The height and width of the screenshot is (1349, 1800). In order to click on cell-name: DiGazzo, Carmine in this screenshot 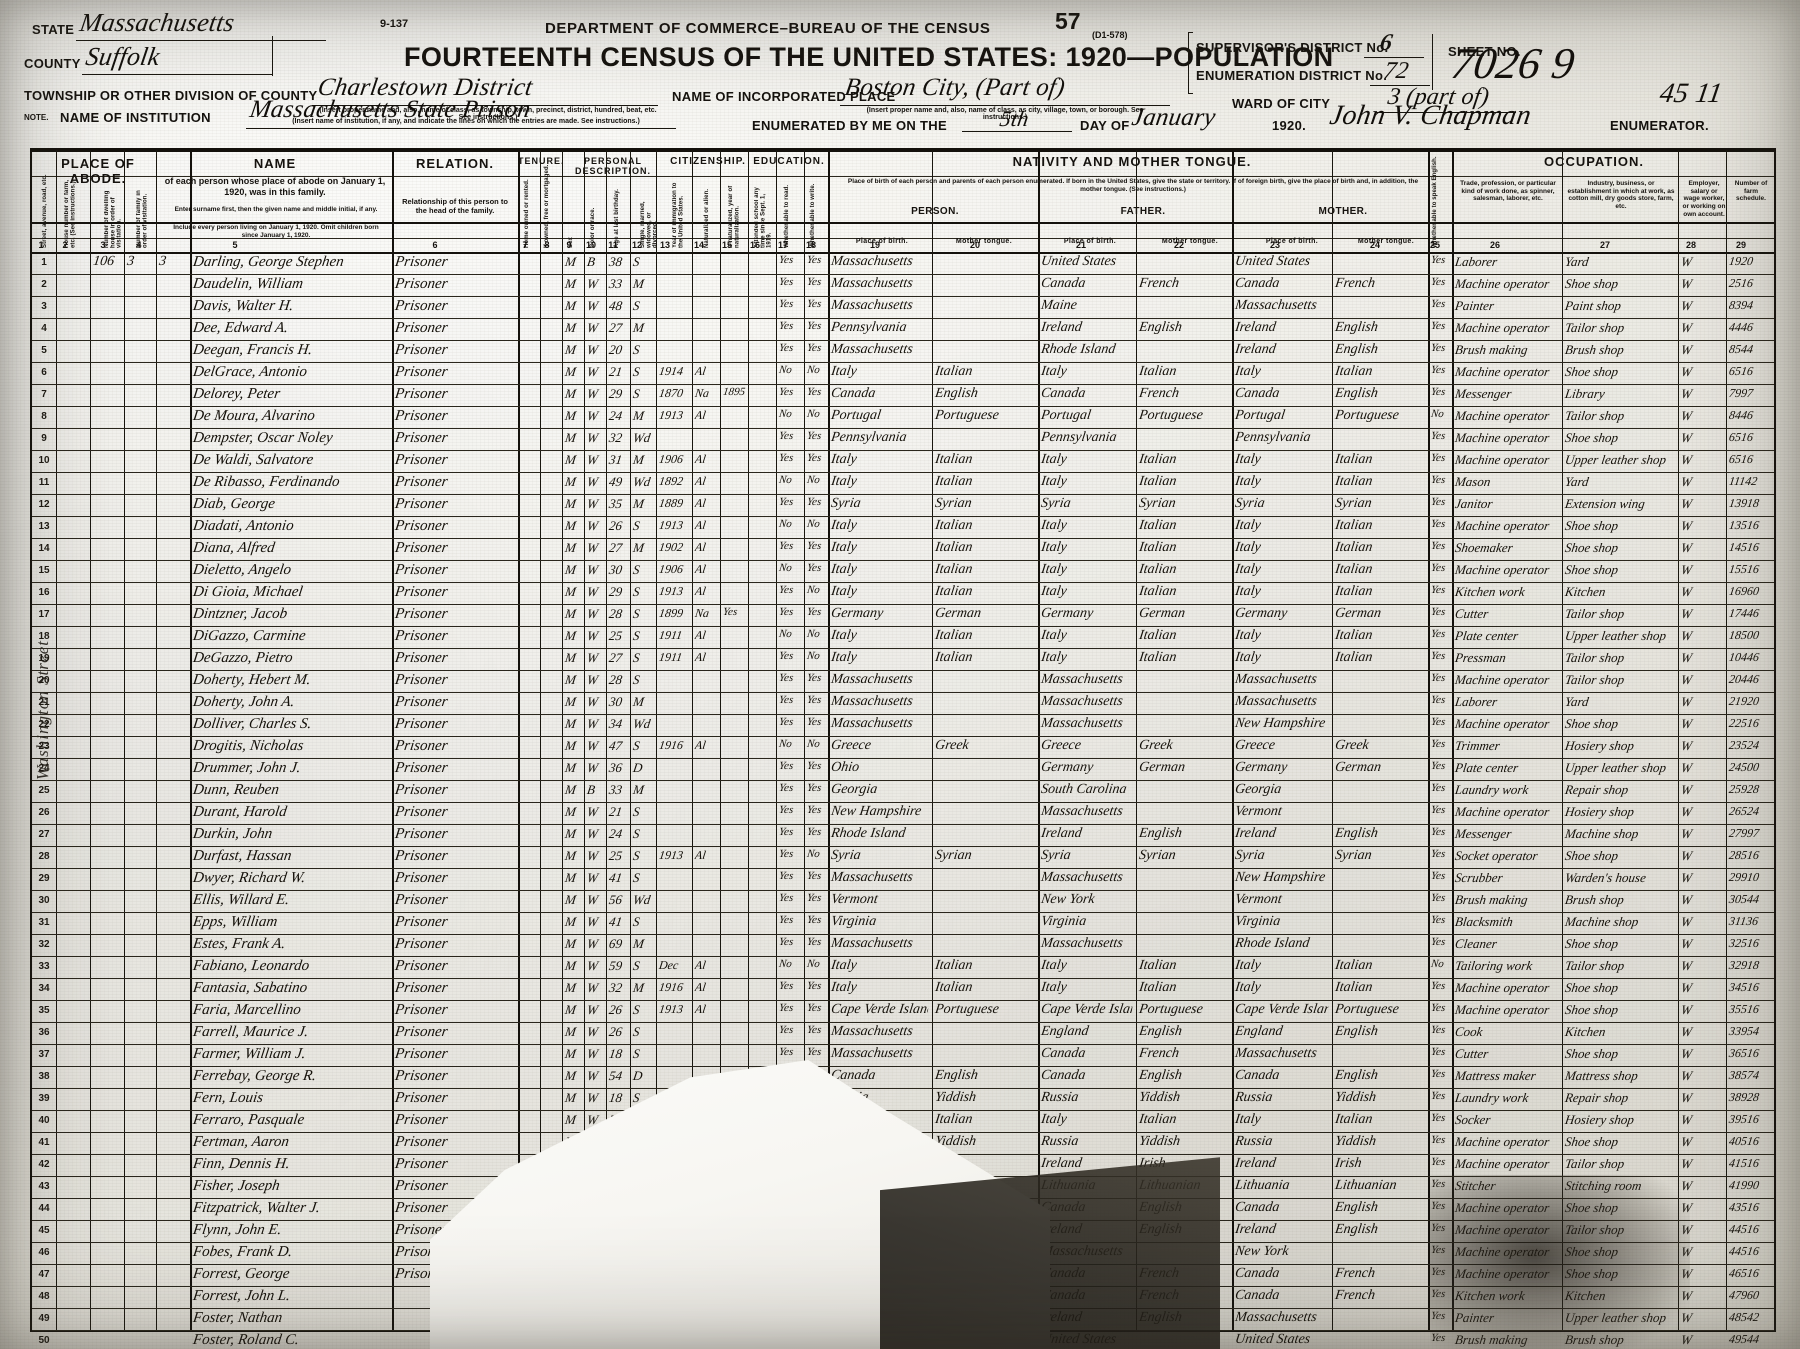, I will do `click(249, 636)`.